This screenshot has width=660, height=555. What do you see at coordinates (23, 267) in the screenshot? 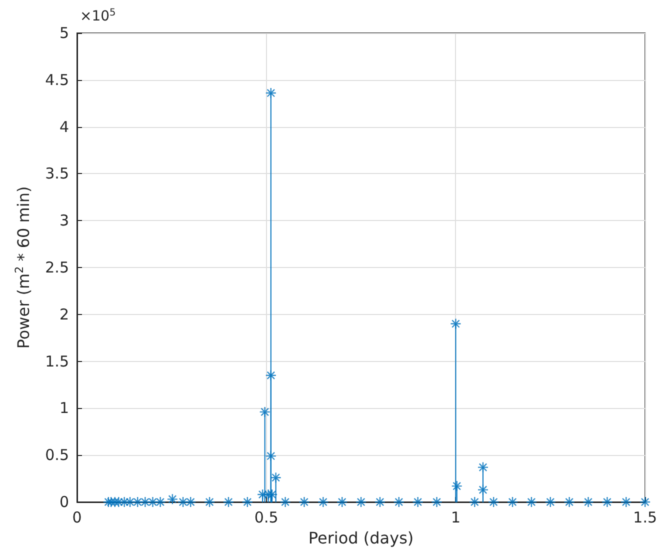
I see `y-axis-title: Power (m2 * 60 min)` at bounding box center [23, 267].